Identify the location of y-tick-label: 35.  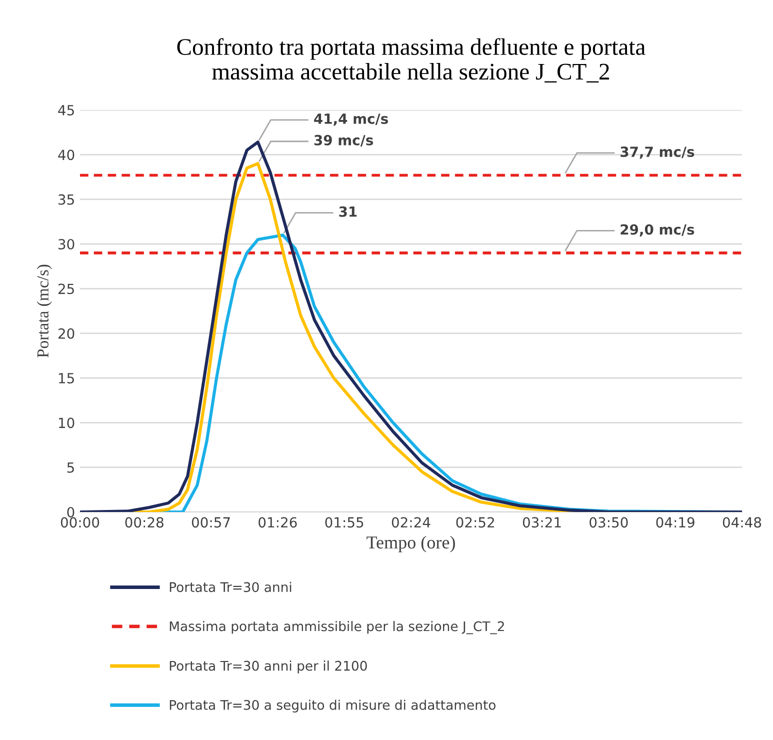
(66, 199).